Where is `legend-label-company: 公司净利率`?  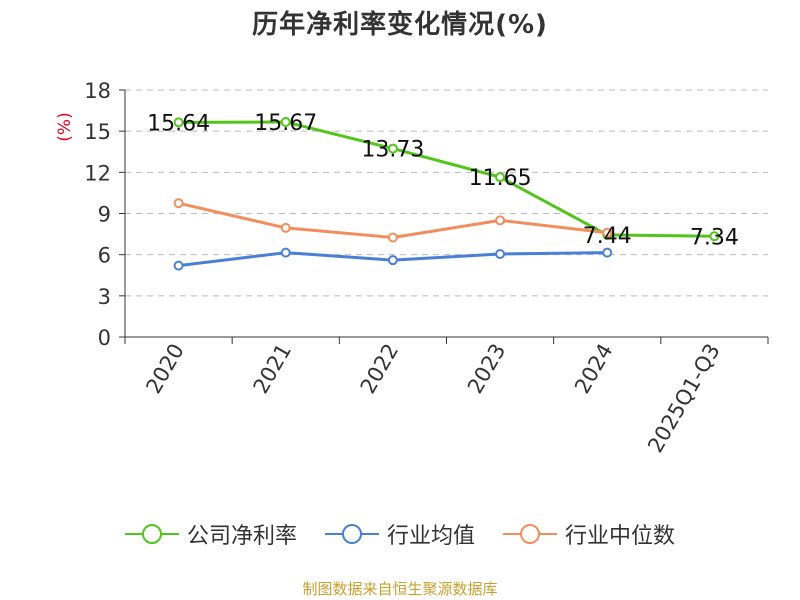 legend-label-company: 公司净利率 is located at coordinates (241, 536).